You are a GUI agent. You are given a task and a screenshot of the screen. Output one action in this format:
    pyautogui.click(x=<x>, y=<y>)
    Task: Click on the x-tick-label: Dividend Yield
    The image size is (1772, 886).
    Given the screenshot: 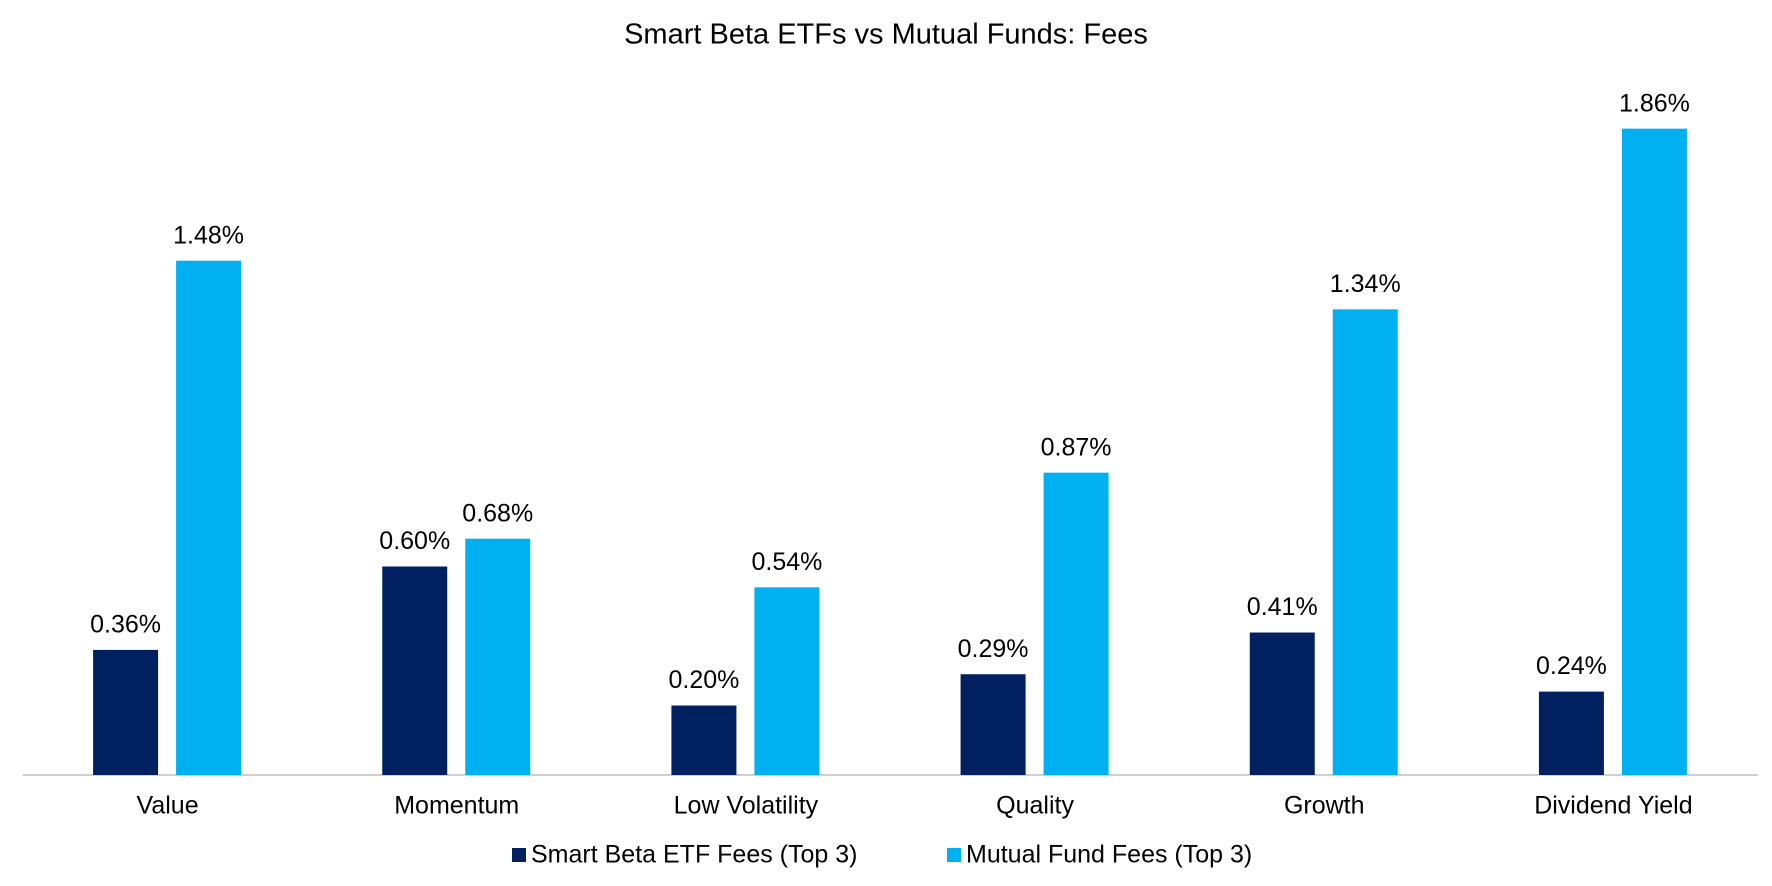 What is the action you would take?
    pyautogui.click(x=1613, y=806)
    